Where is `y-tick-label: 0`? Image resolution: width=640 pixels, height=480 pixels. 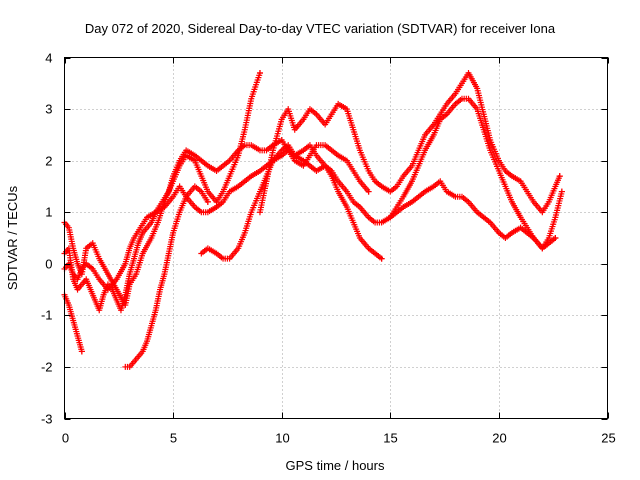 y-tick-label: 0 is located at coordinates (48, 264).